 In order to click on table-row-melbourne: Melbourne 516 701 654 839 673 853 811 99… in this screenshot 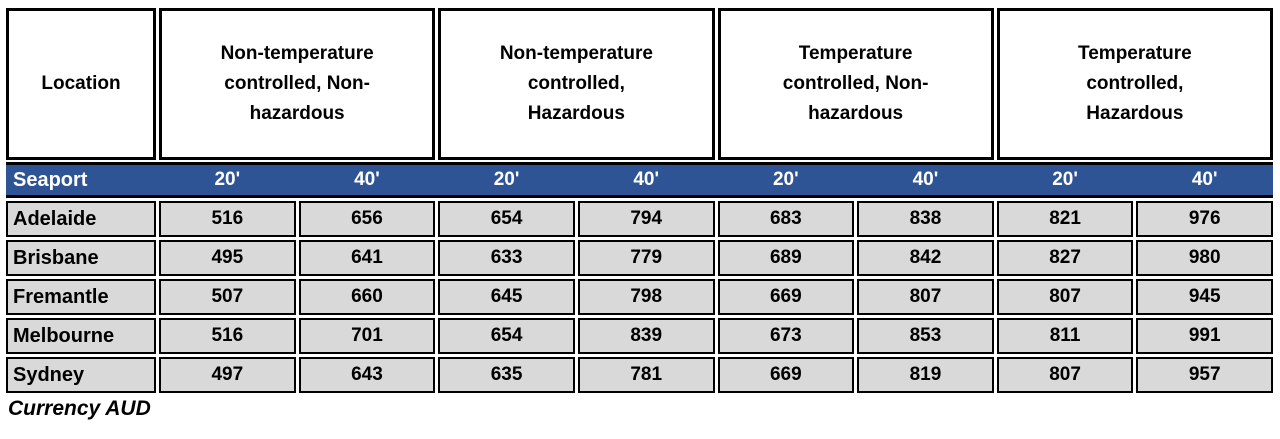, I will do `click(639, 336)`.